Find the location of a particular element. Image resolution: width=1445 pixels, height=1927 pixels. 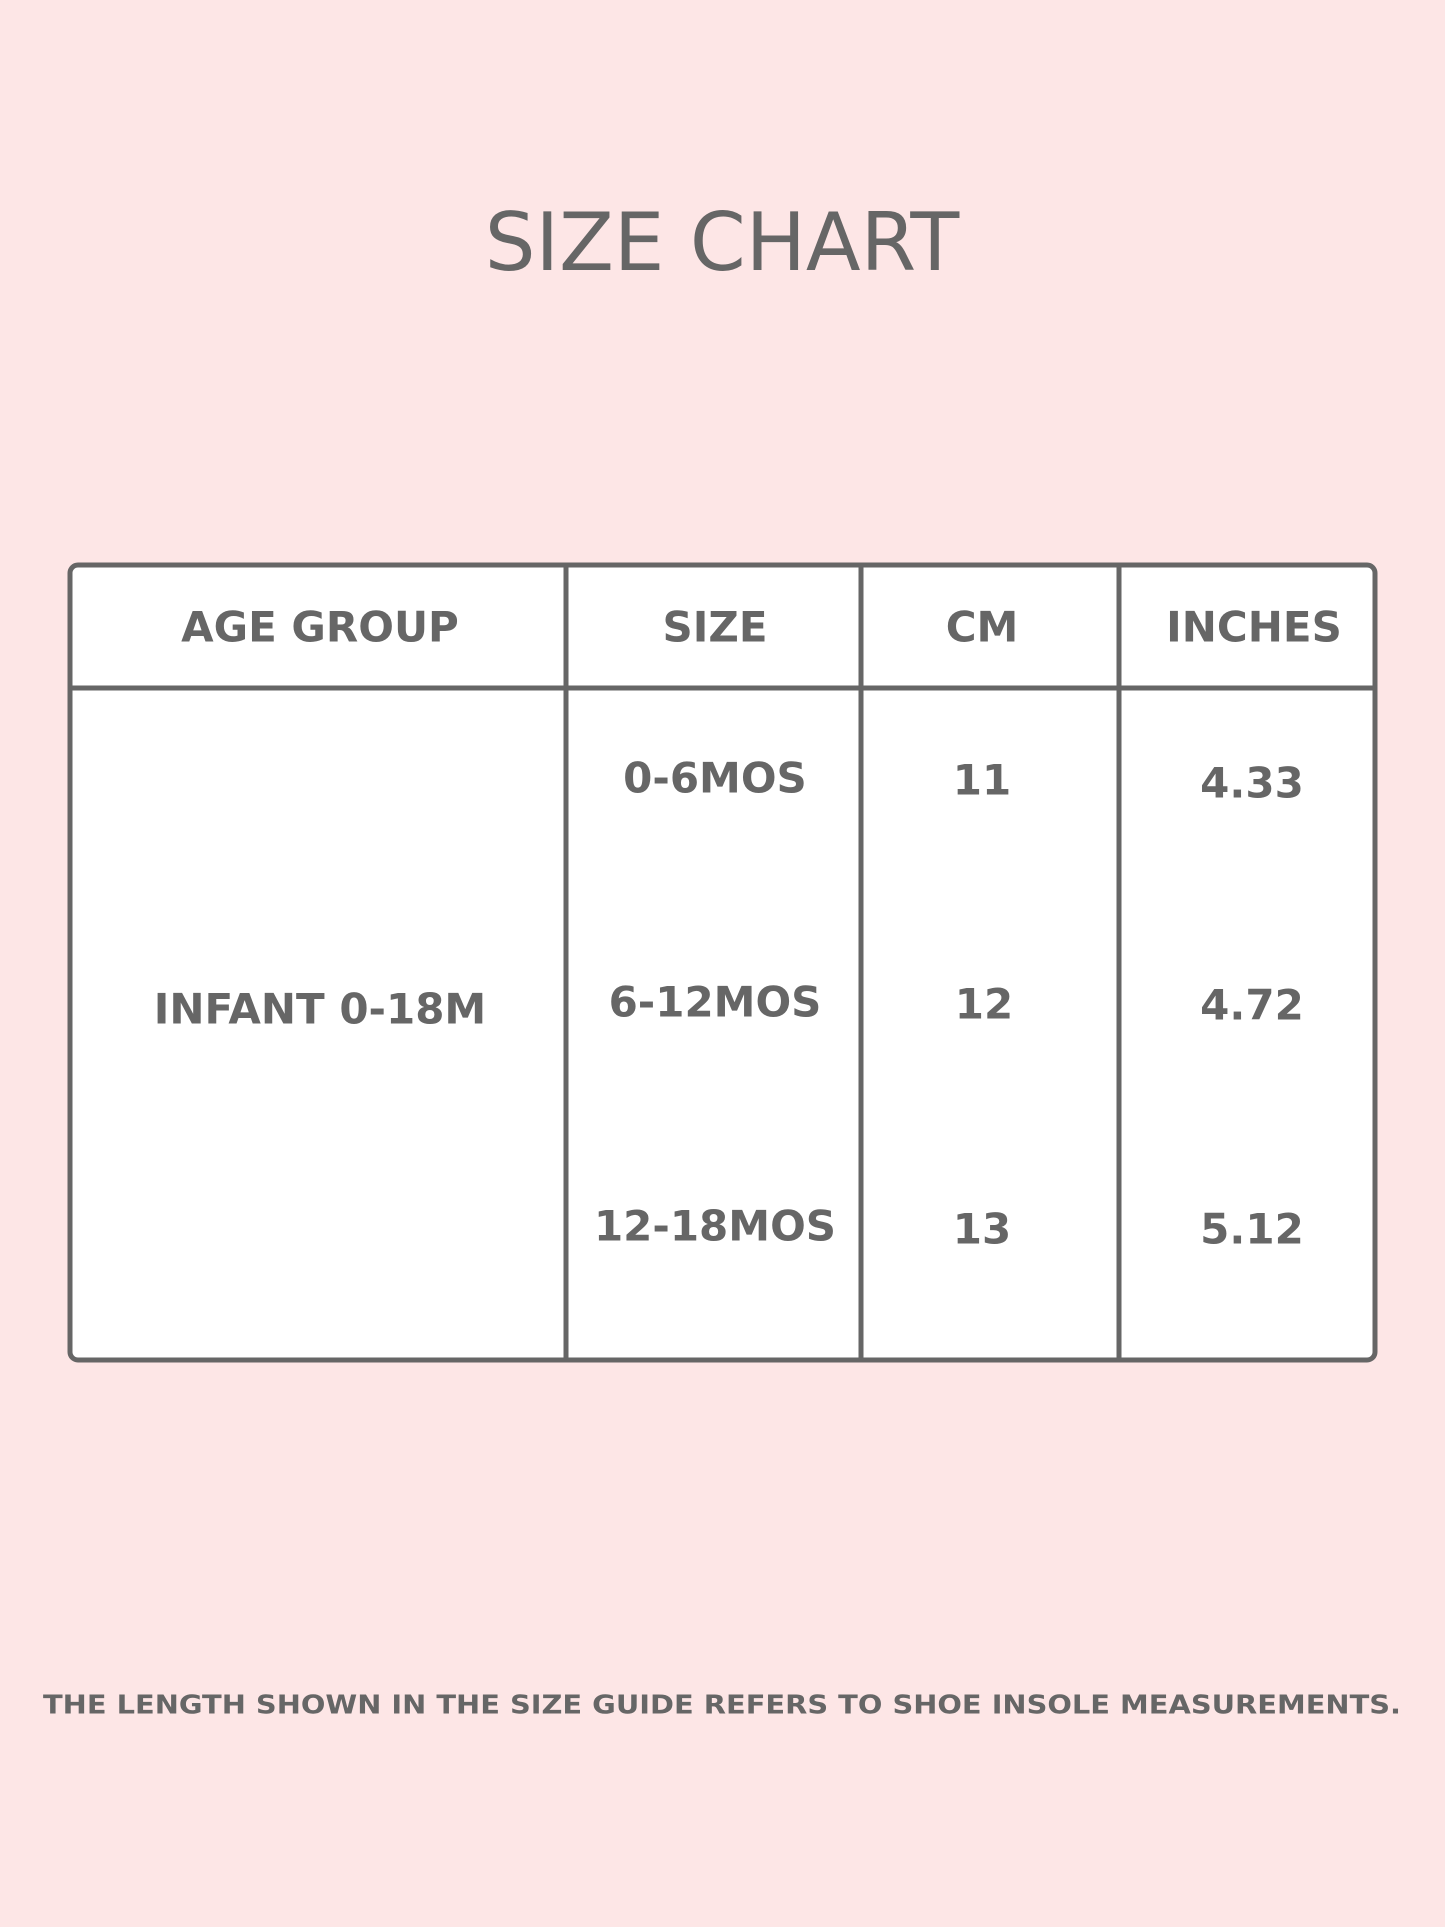

cm-cell: 12 is located at coordinates (984, 1004).